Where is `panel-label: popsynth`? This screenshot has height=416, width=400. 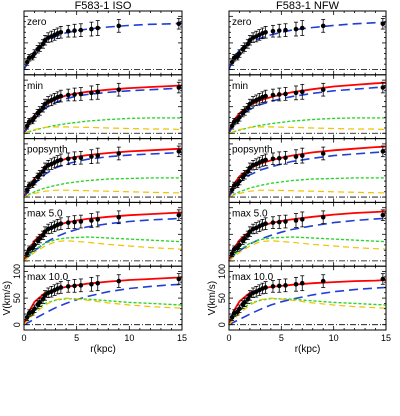
panel-label: popsynth is located at coordinates (47, 150).